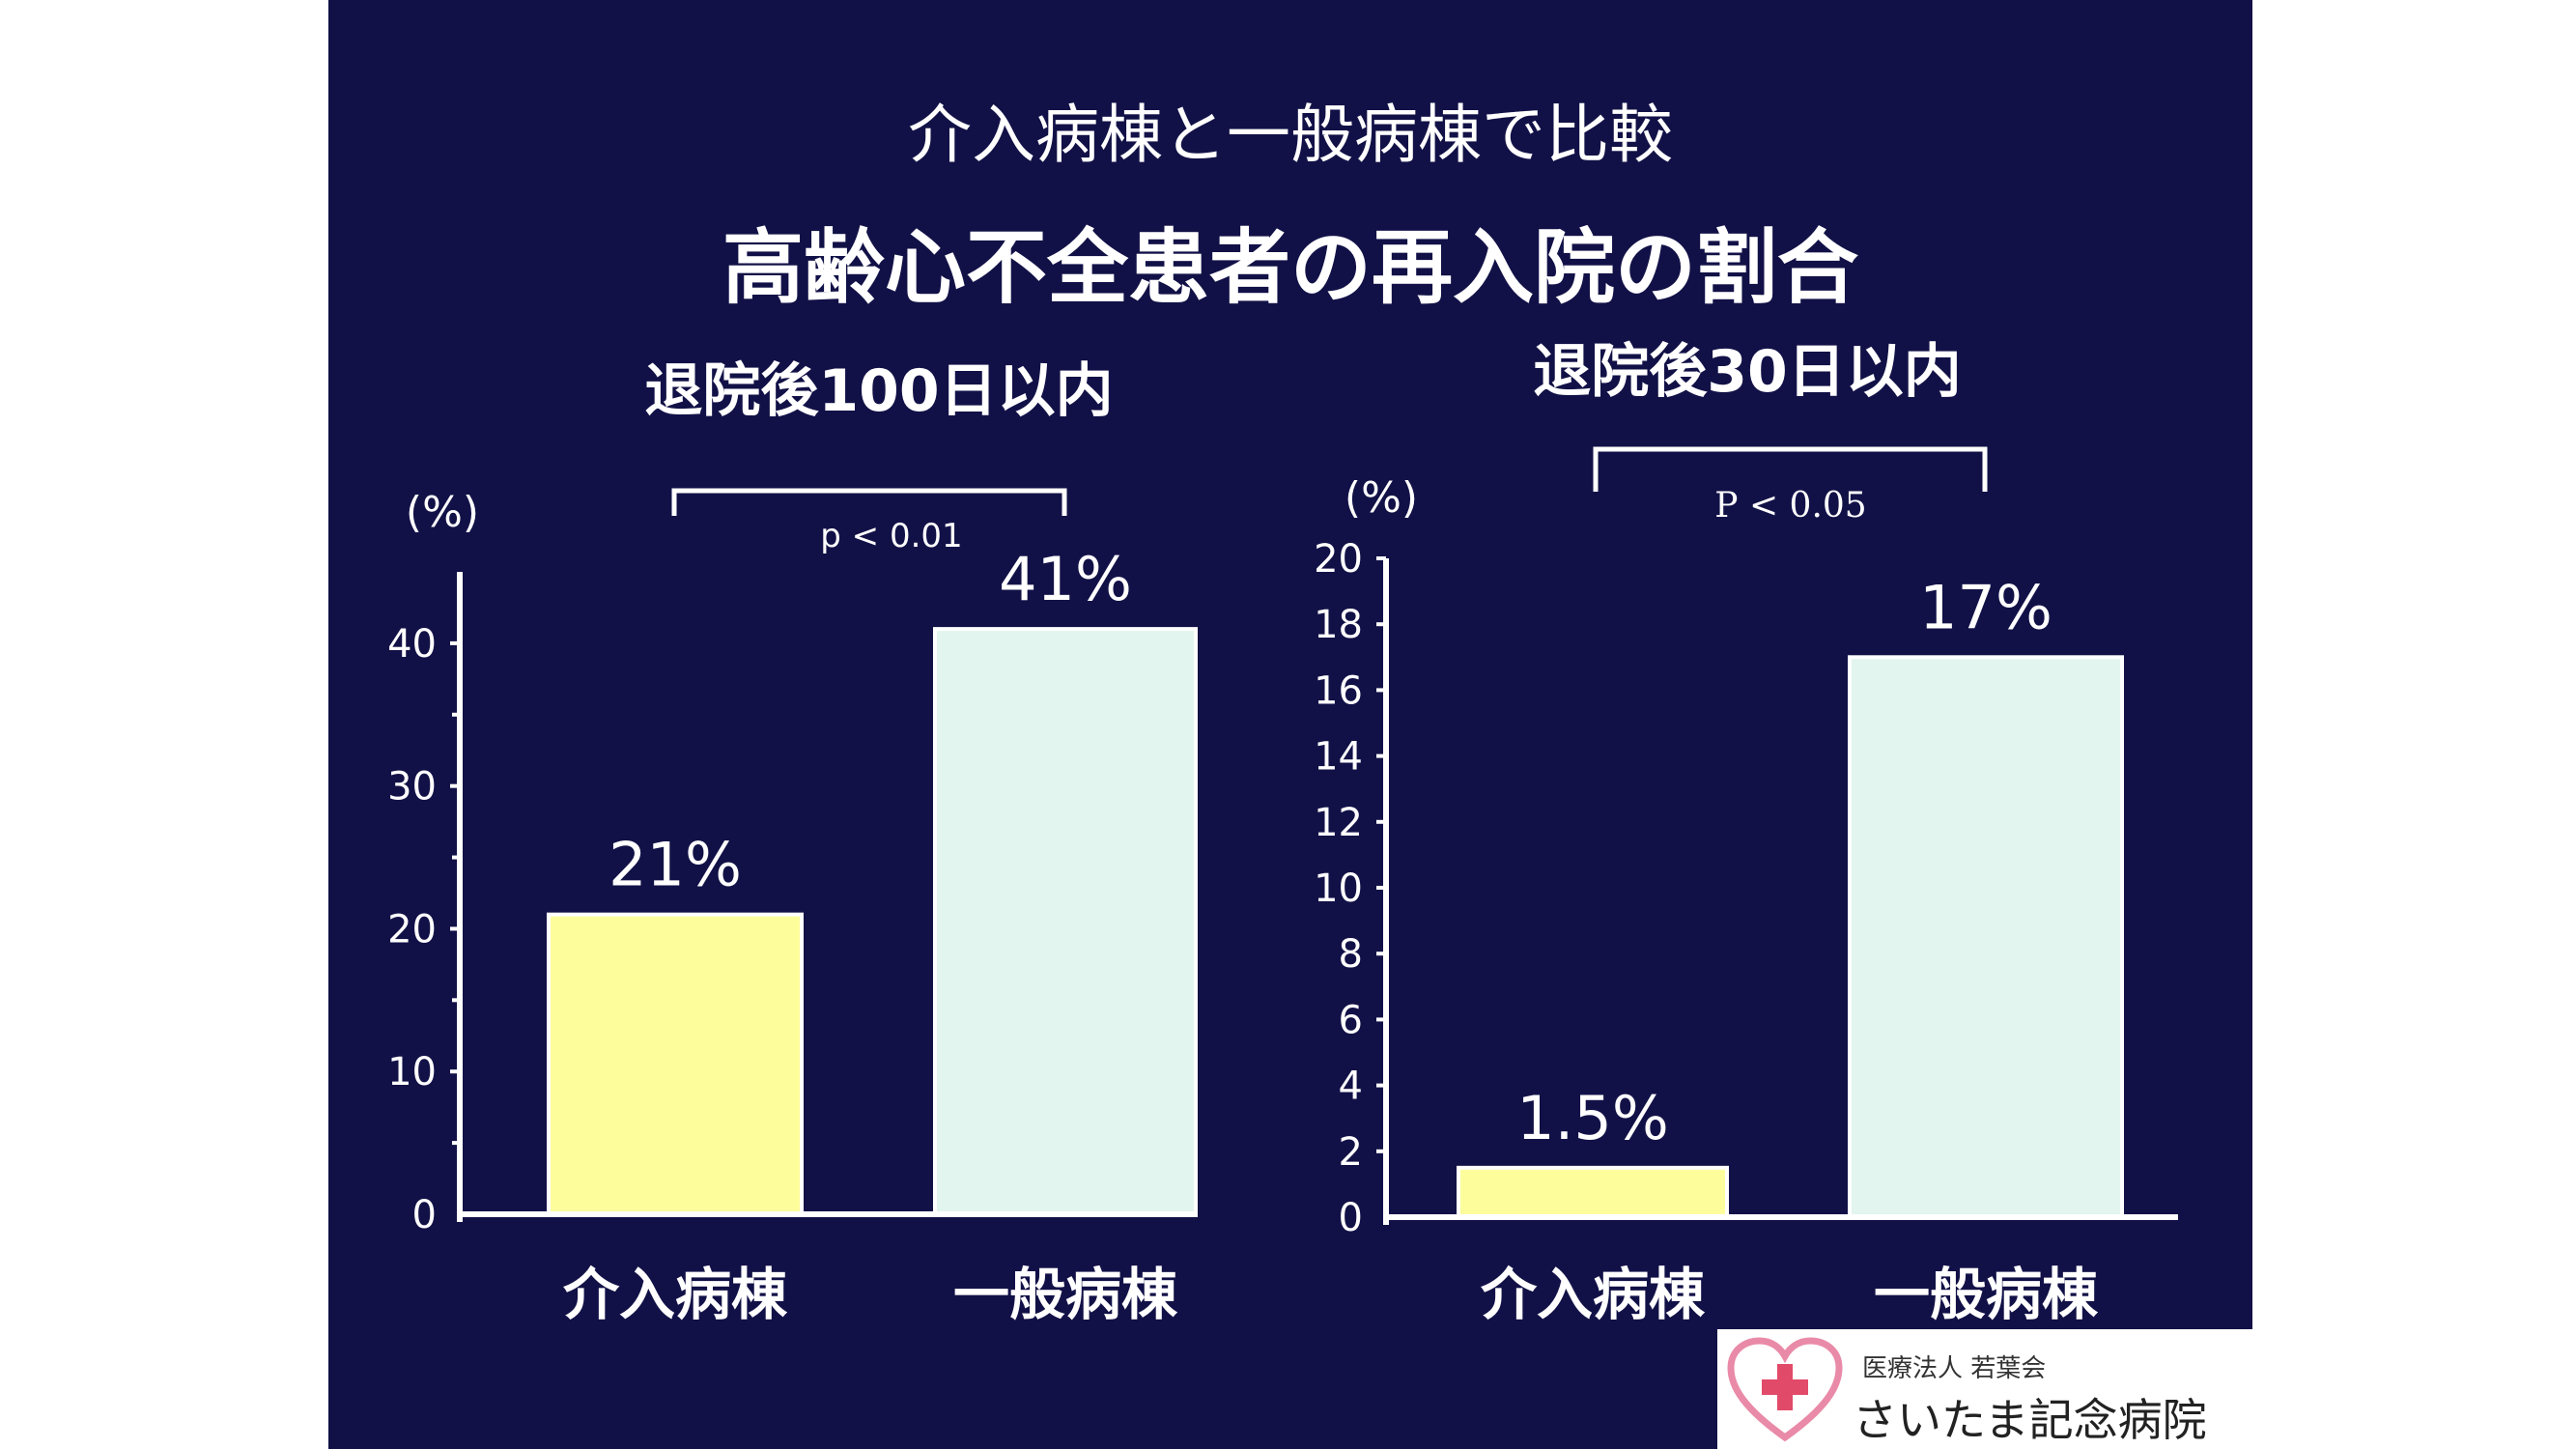 This screenshot has width=2576, height=1449. Describe the element at coordinates (412, 787) in the screenshot. I see `y-tick-label: 30` at that location.